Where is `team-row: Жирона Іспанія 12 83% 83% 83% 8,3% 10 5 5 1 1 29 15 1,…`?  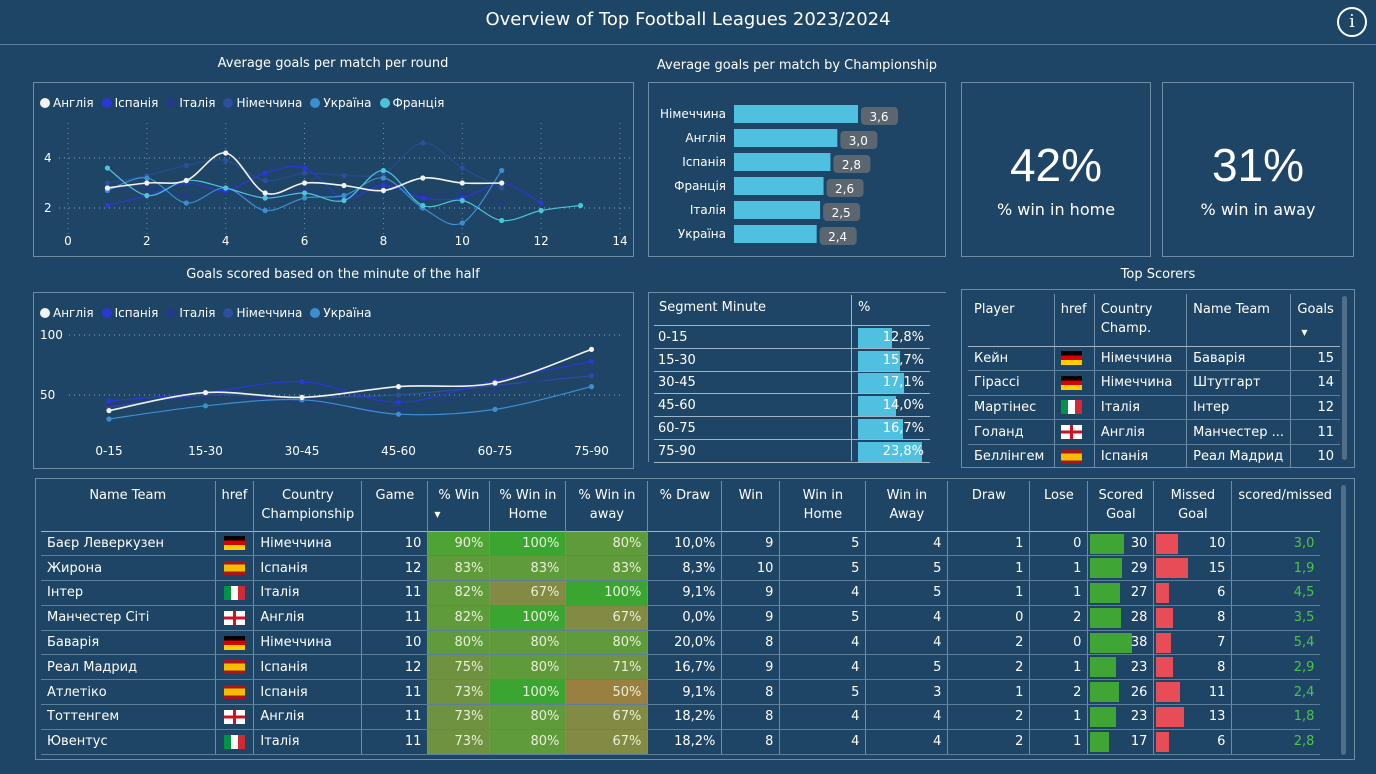 team-row: Жирона Іспанія 12 83% 83% 83% 8,3% 10 5 5 1 1 29 15 1,… is located at coordinates (681, 568).